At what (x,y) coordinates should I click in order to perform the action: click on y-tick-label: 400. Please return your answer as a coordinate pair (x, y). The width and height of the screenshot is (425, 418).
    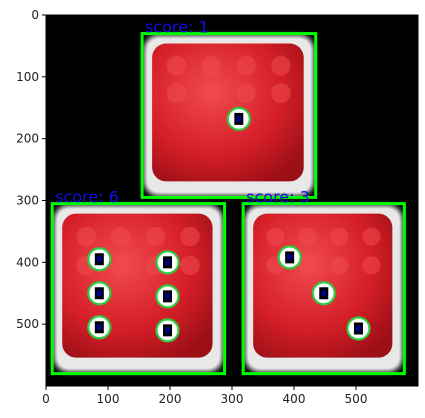
    Looking at the image, I should click on (27, 262).